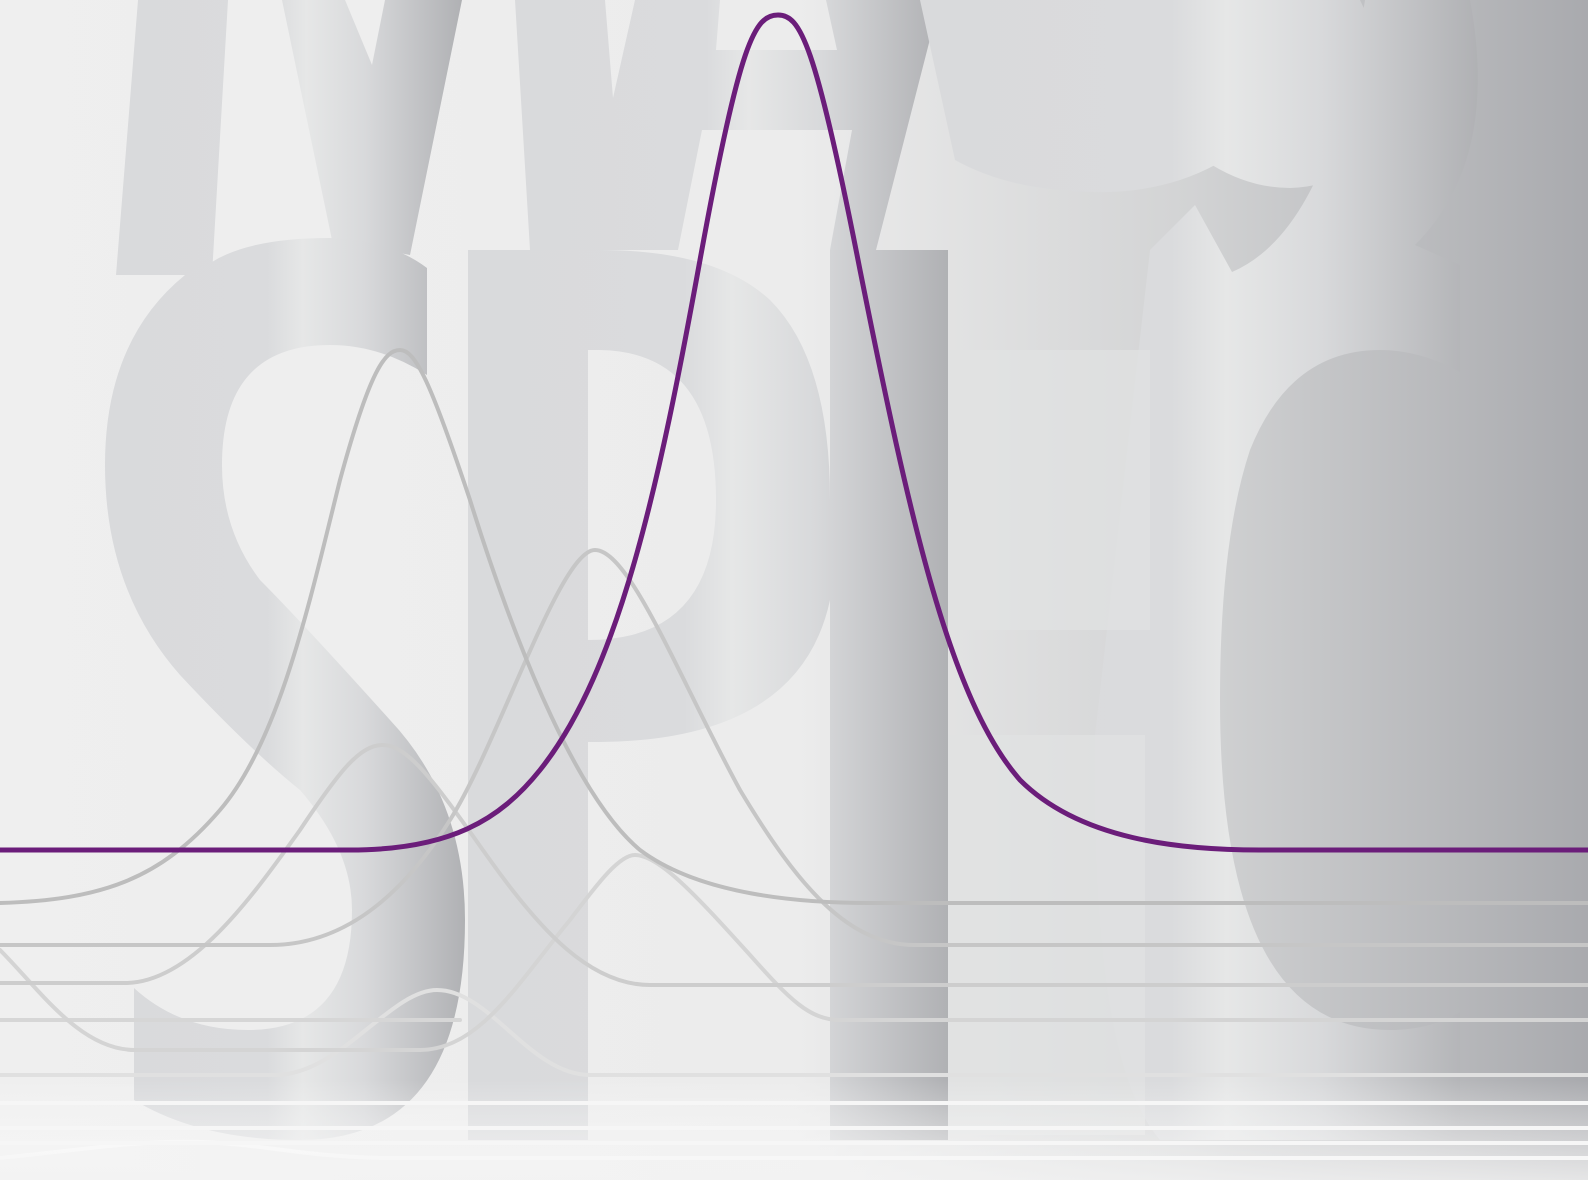 The width and height of the screenshot is (1588, 1180). Describe the element at coordinates (1049, 742) in the screenshot. I see `letter-e` at that location.